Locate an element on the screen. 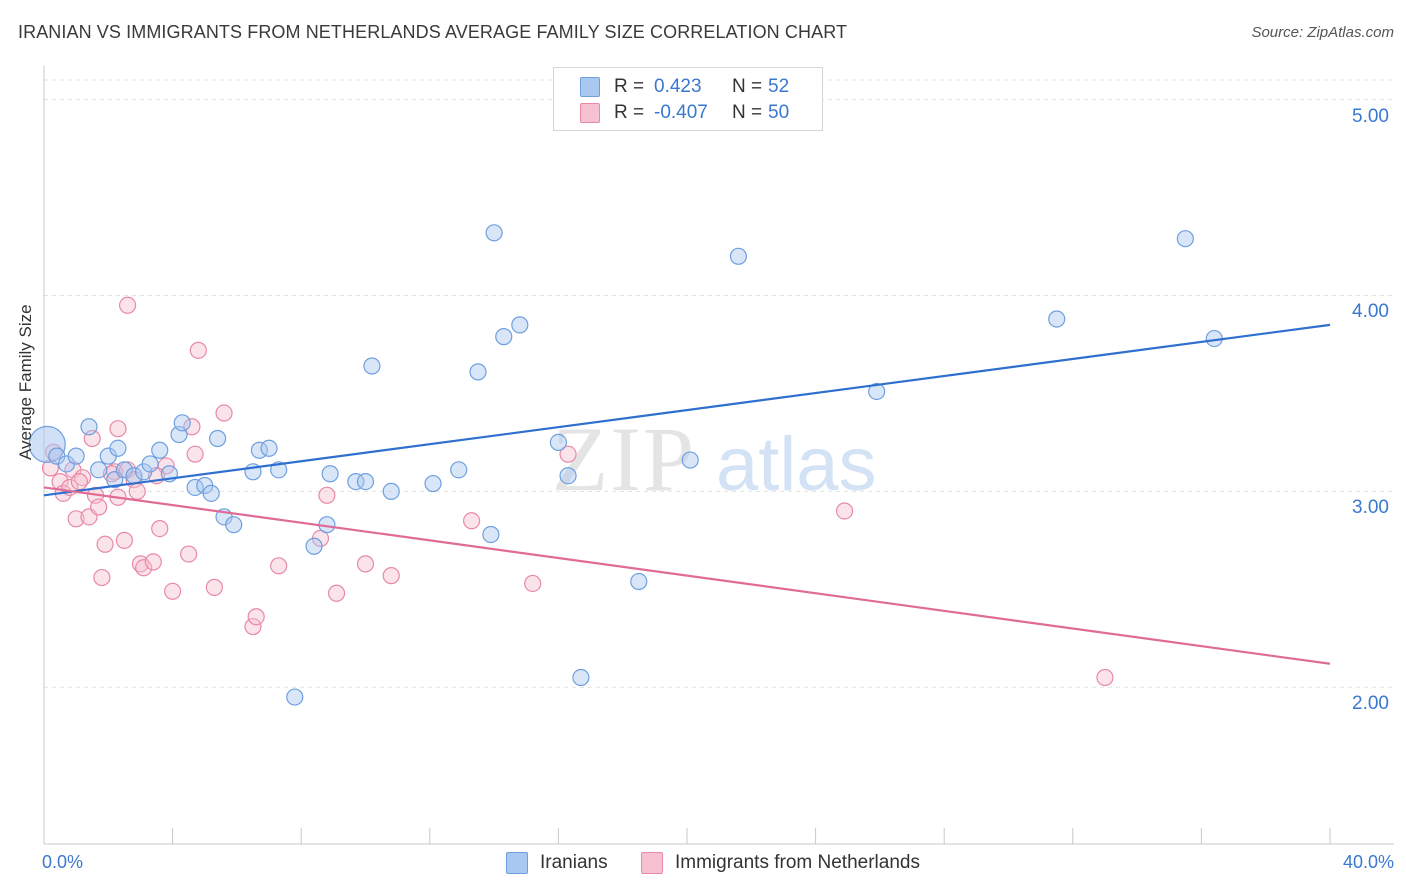 This screenshot has width=1406, height=892. legend-n-value: 52 is located at coordinates (779, 86).